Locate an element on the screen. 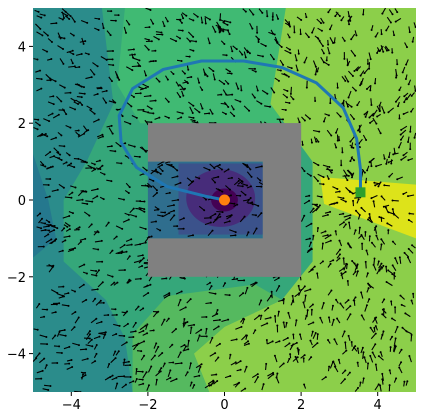 The height and width of the screenshot is (414, 423). y-tick-label: 2 is located at coordinates (22, 124).